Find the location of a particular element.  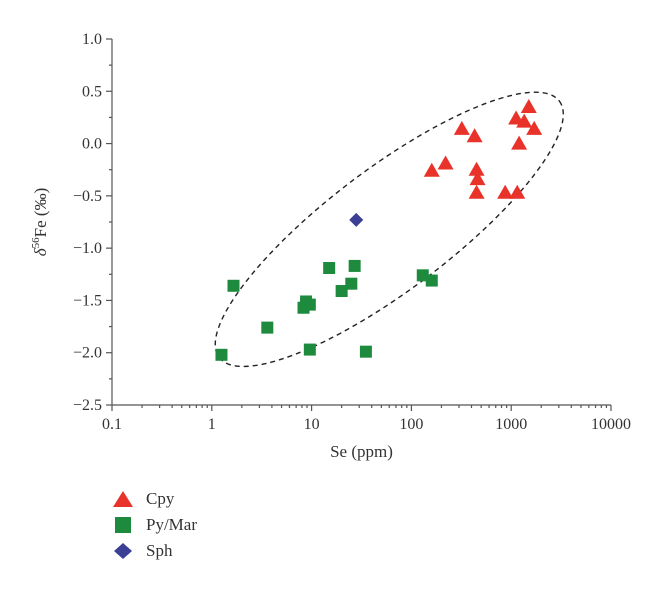

x-axis-title: Se (ppm) is located at coordinates (361, 451).